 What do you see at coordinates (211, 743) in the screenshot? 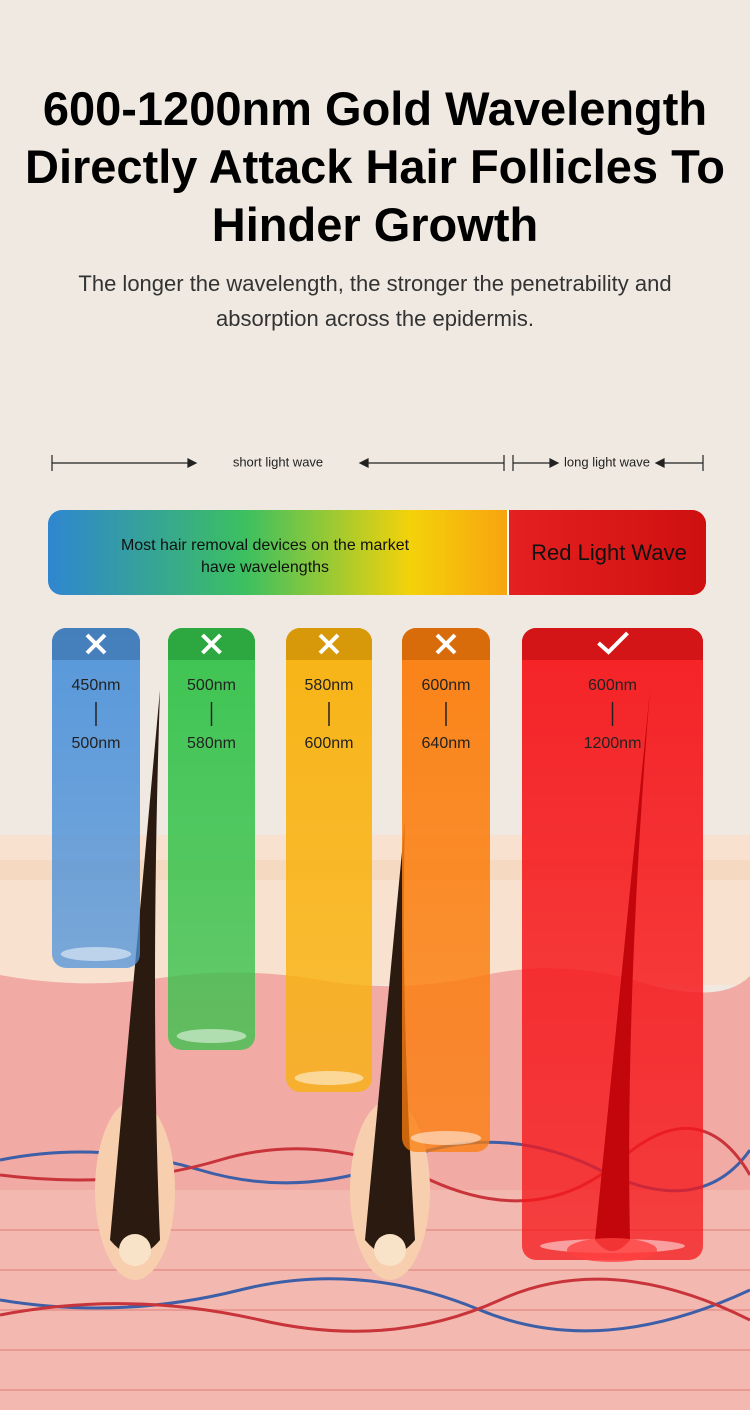
I see `range-to: 580nm` at bounding box center [211, 743].